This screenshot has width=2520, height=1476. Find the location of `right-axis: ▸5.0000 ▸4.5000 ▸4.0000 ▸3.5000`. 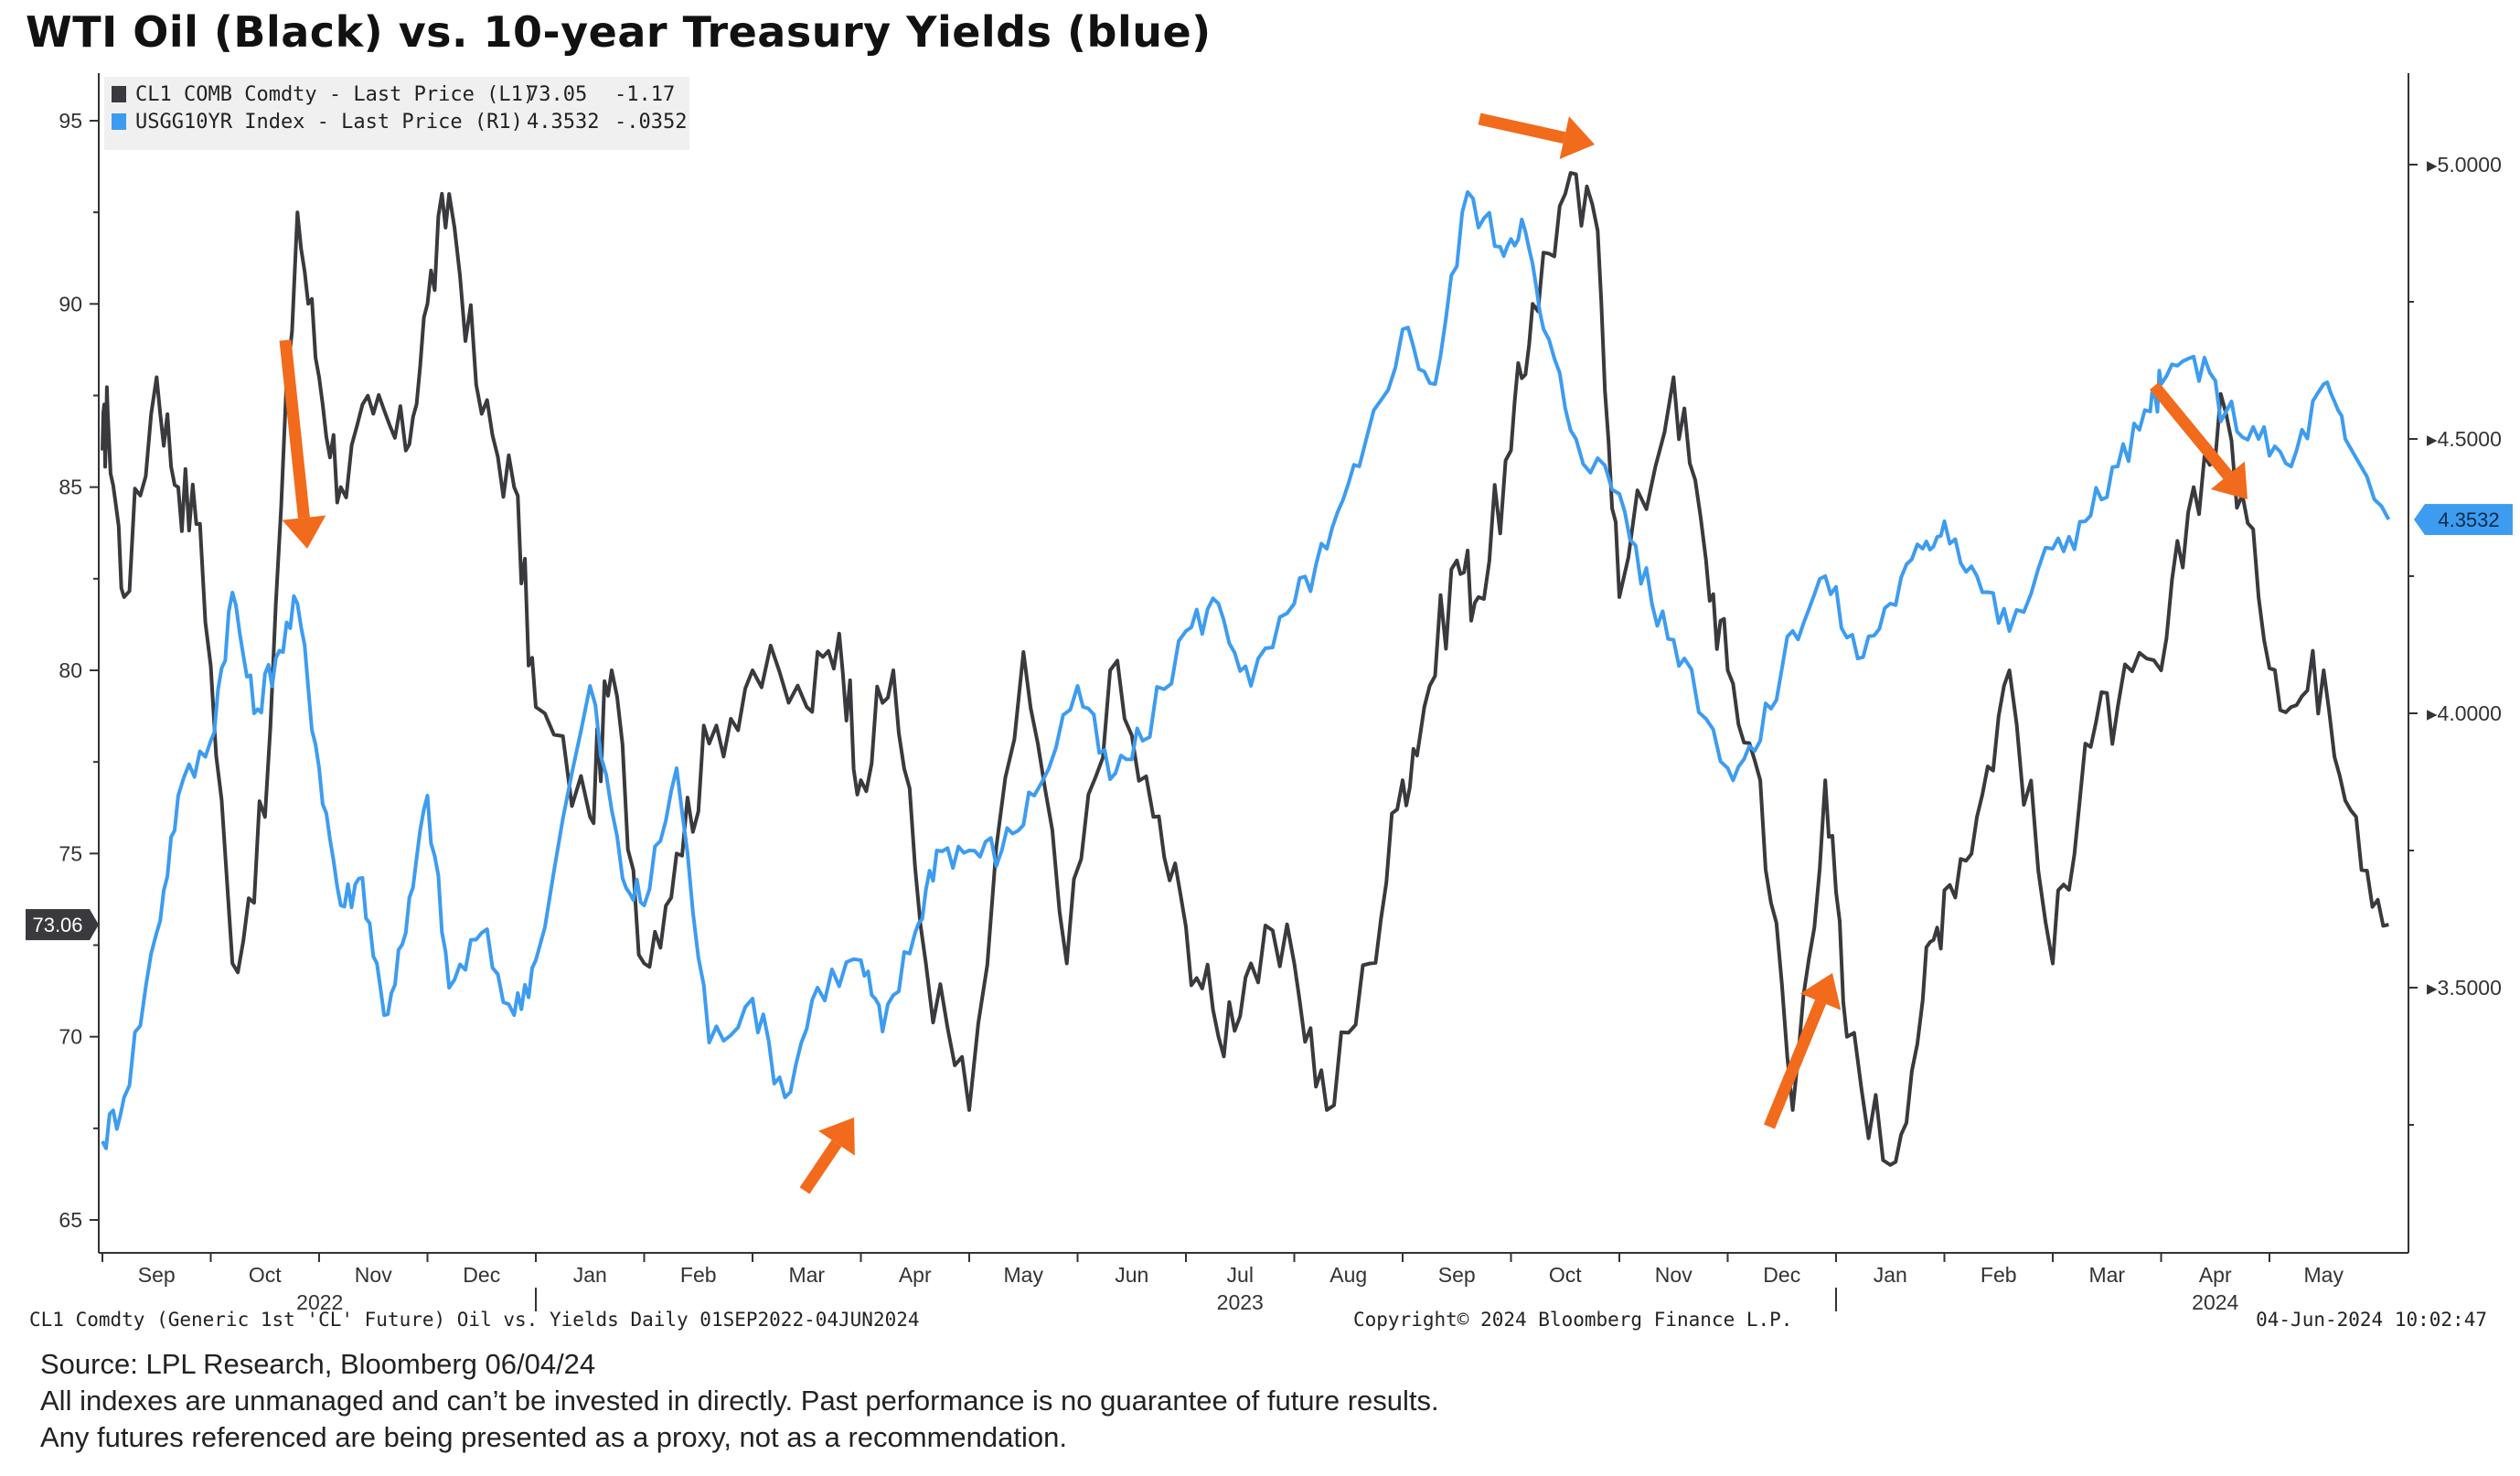

right-axis: ▸5.0000 ▸4.5000 ▸4.0000 ▸3.5000 is located at coordinates (2455, 639).